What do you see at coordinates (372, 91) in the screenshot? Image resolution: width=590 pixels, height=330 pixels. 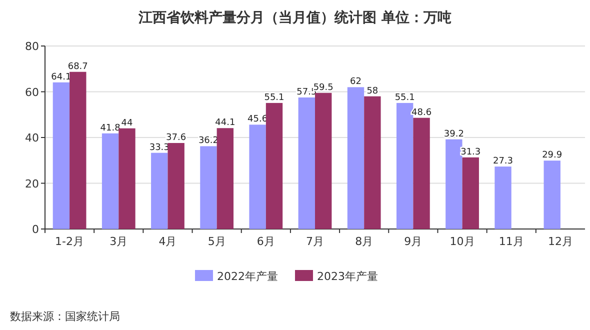 I see `data-label: 58` at bounding box center [372, 91].